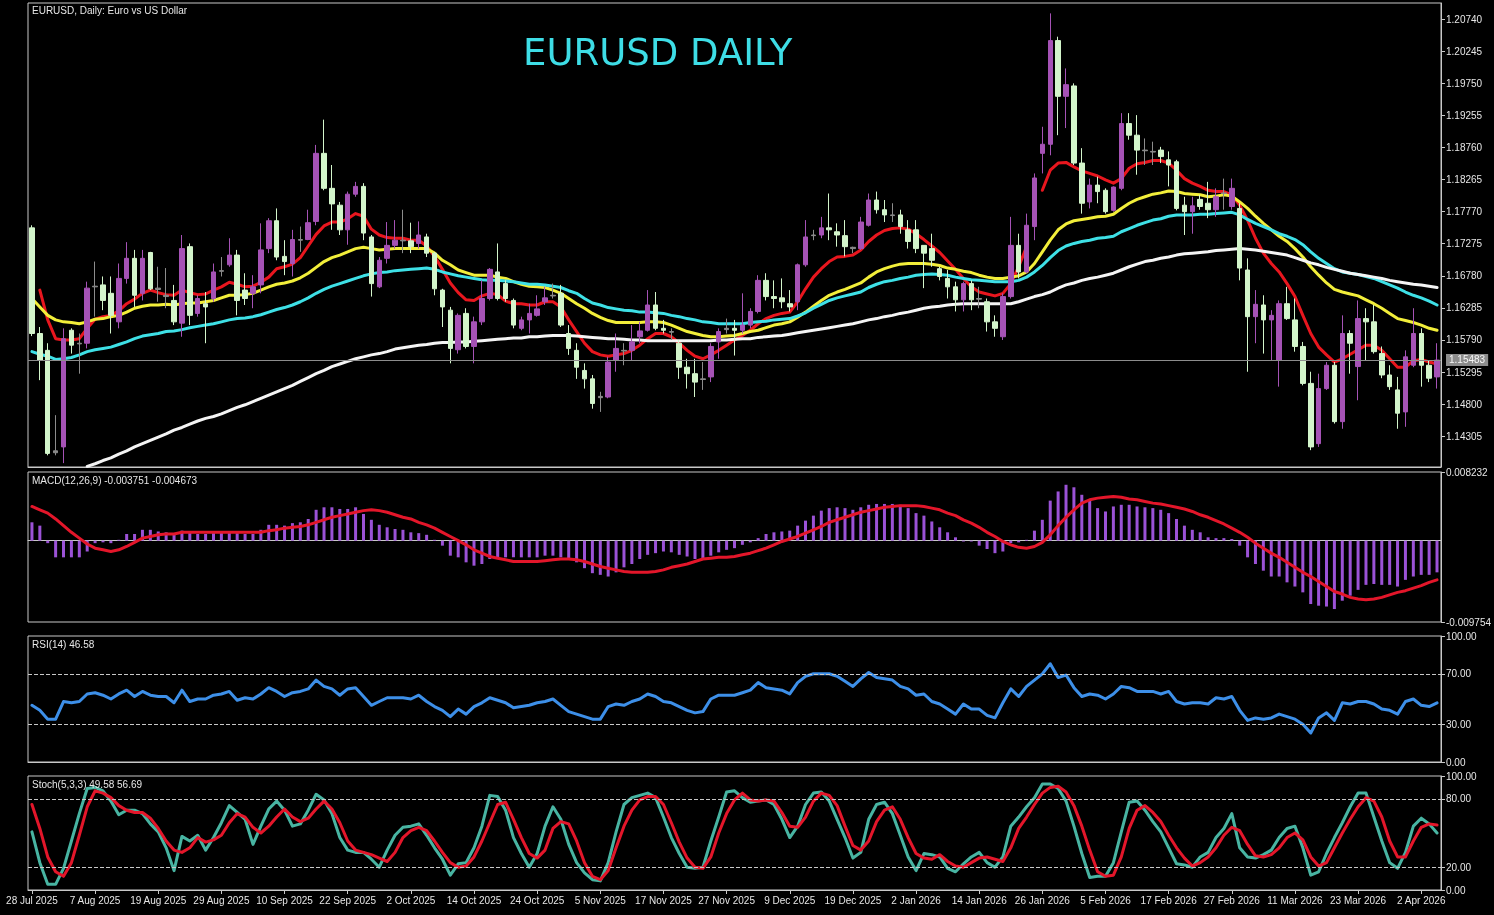 Image resolution: width=1494 pixels, height=915 pixels. I want to click on y-tick-label: 0.00, so click(1456, 890).